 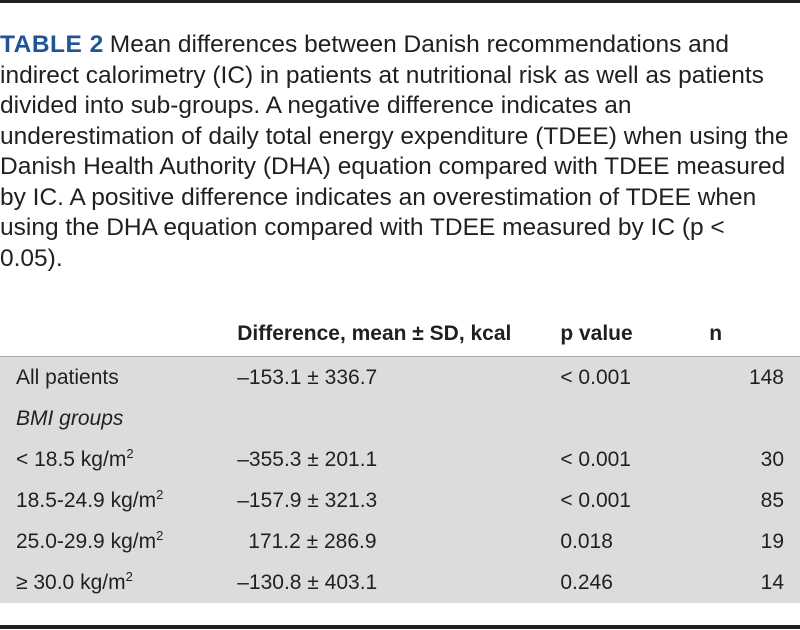 I want to click on row-difference: –130.8 ± 403.1, so click(x=399, y=582).